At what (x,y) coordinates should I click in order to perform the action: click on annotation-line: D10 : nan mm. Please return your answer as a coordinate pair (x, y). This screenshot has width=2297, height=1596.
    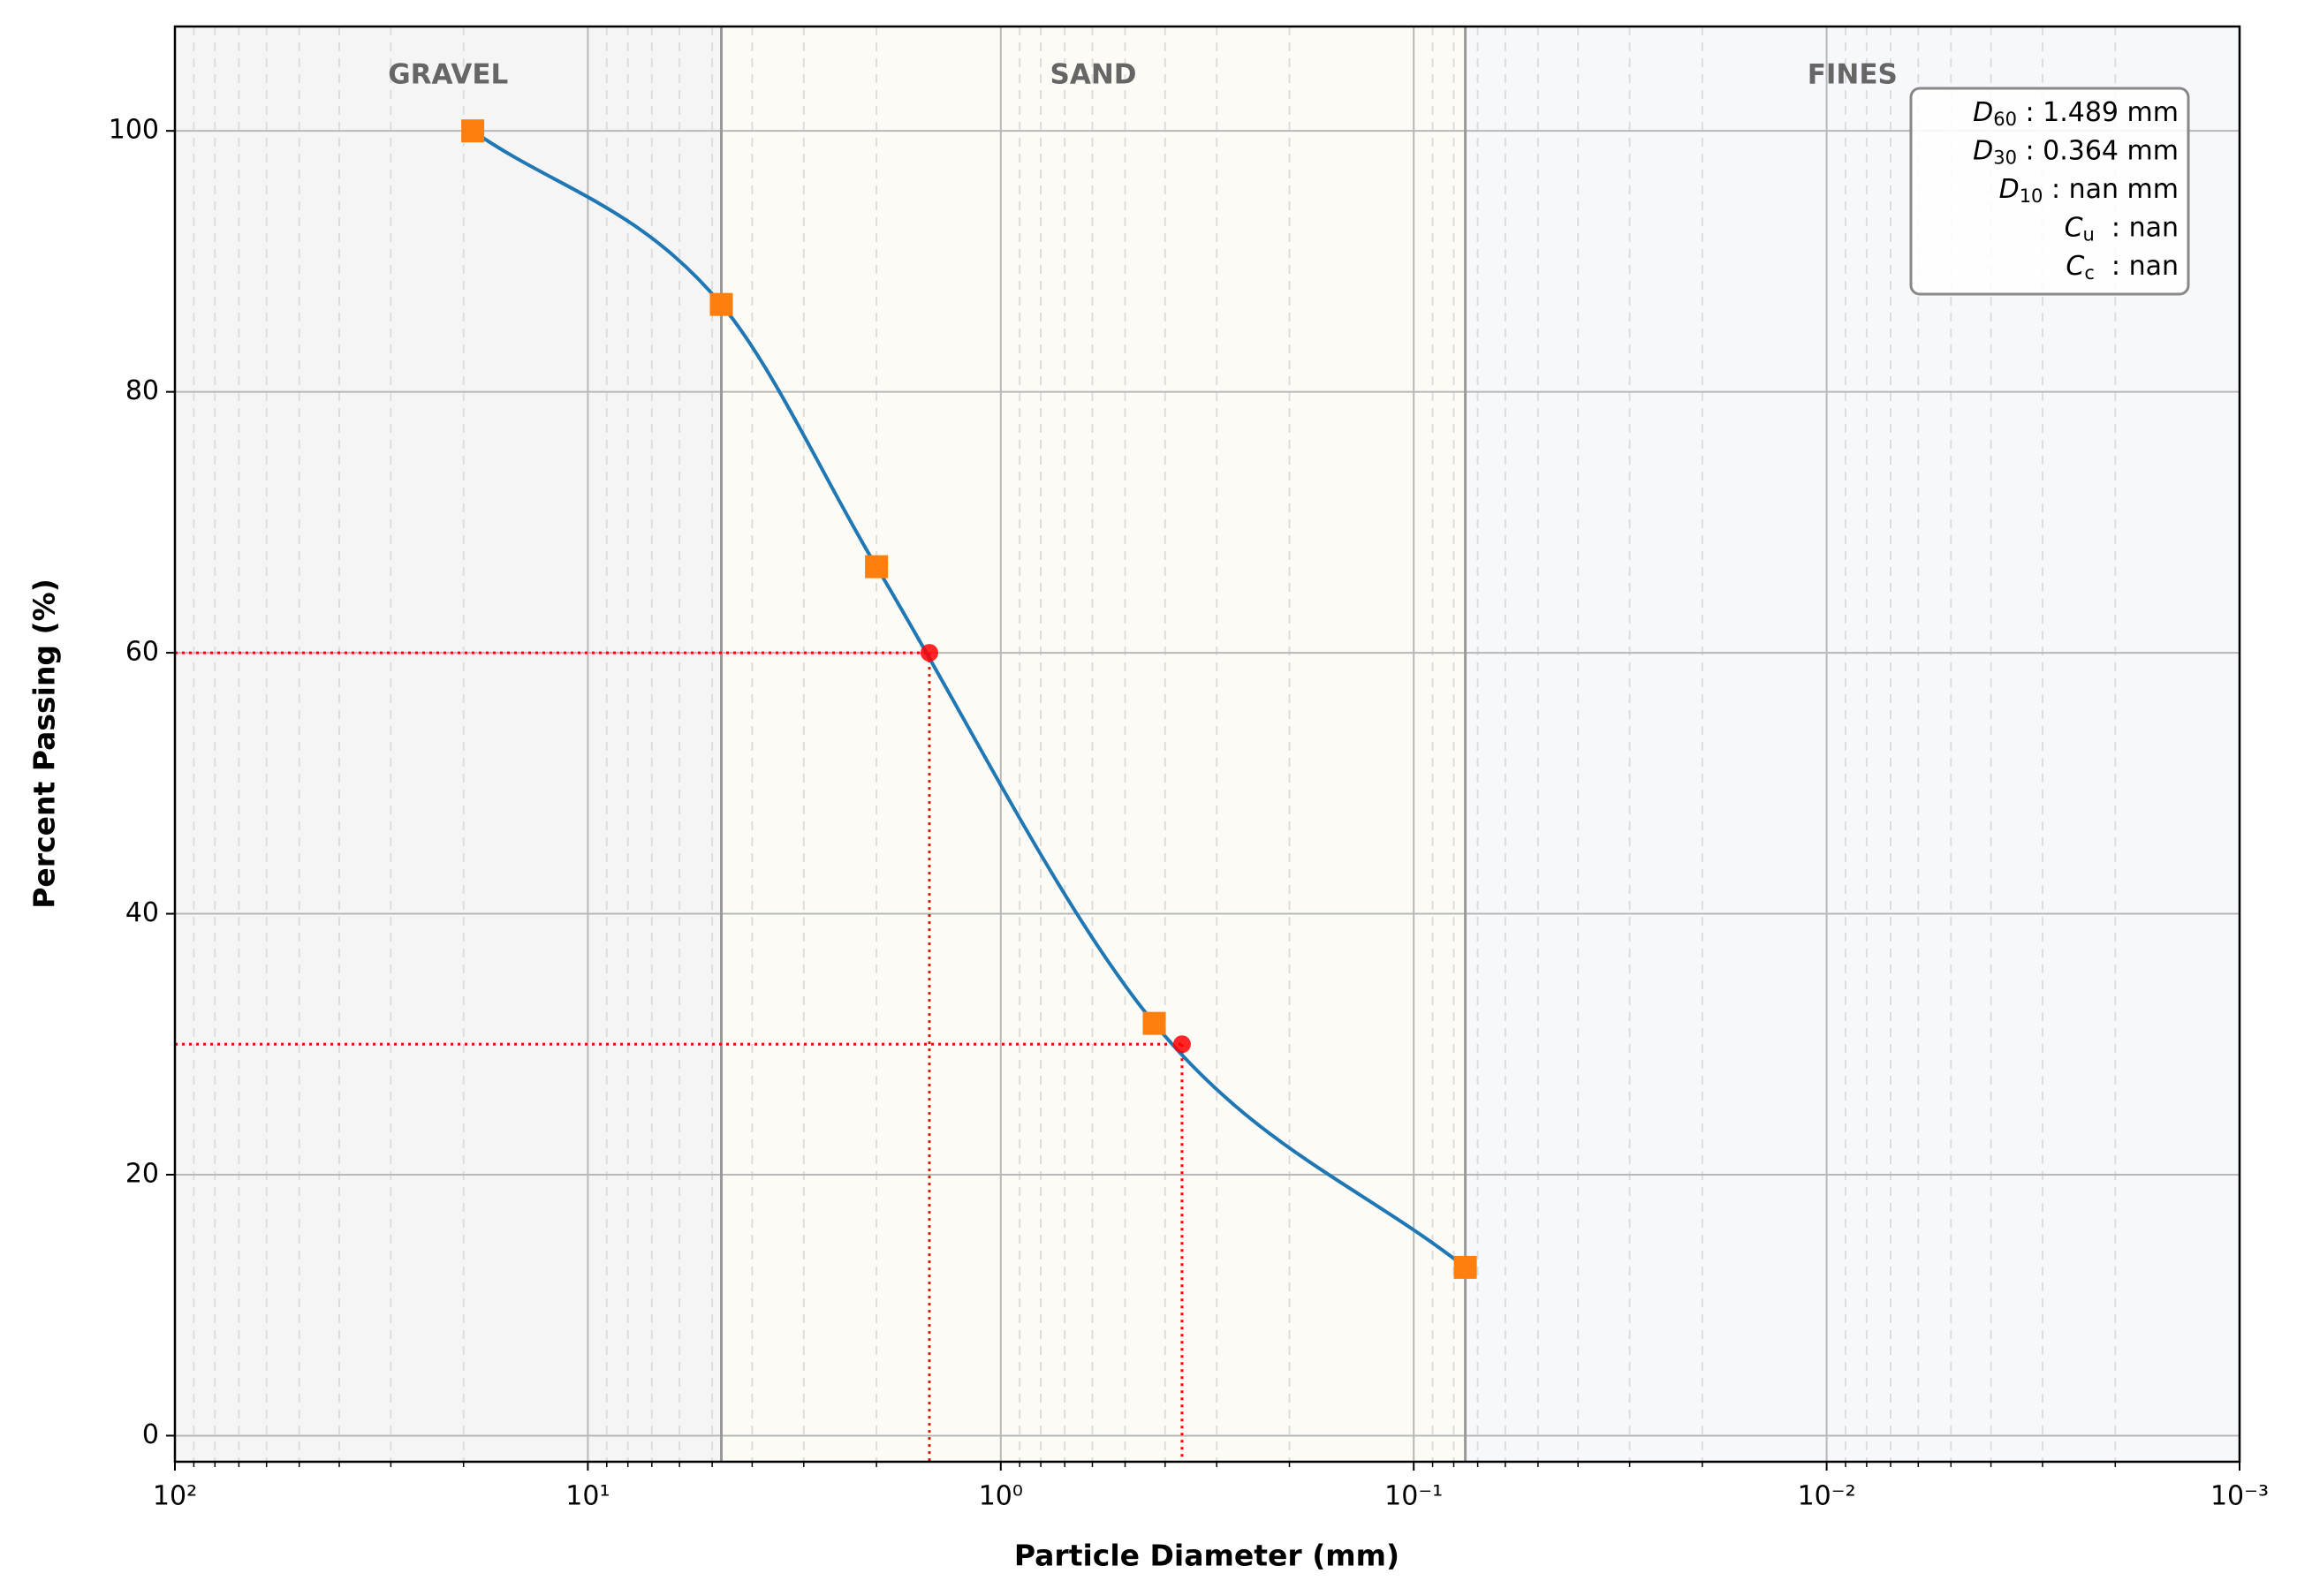
    Looking at the image, I should click on (2089, 191).